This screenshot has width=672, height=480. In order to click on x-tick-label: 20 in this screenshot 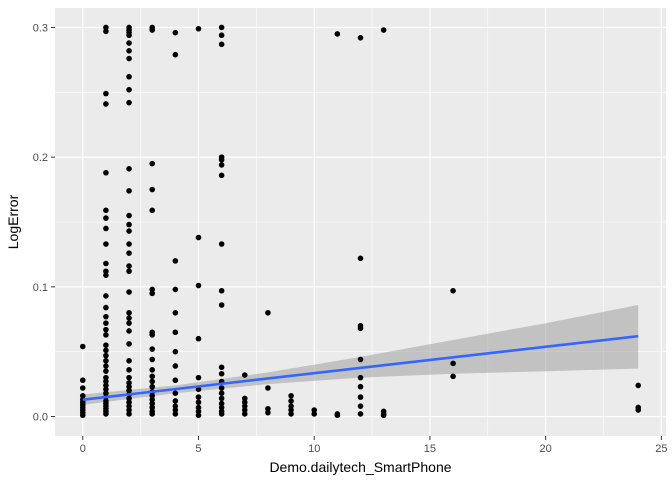, I will do `click(546, 449)`.